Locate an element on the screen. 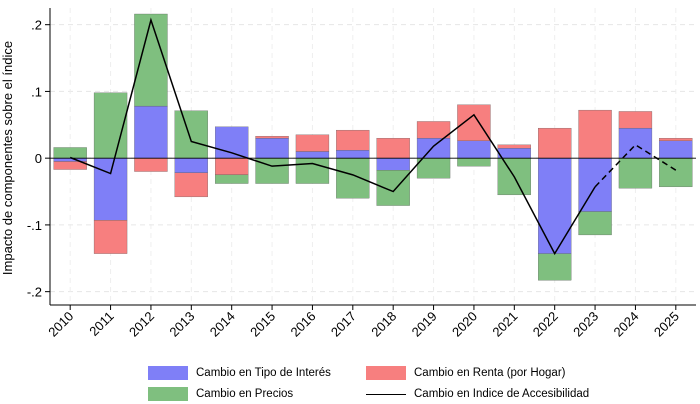  bar-0-2010 is located at coordinates (70, 160).